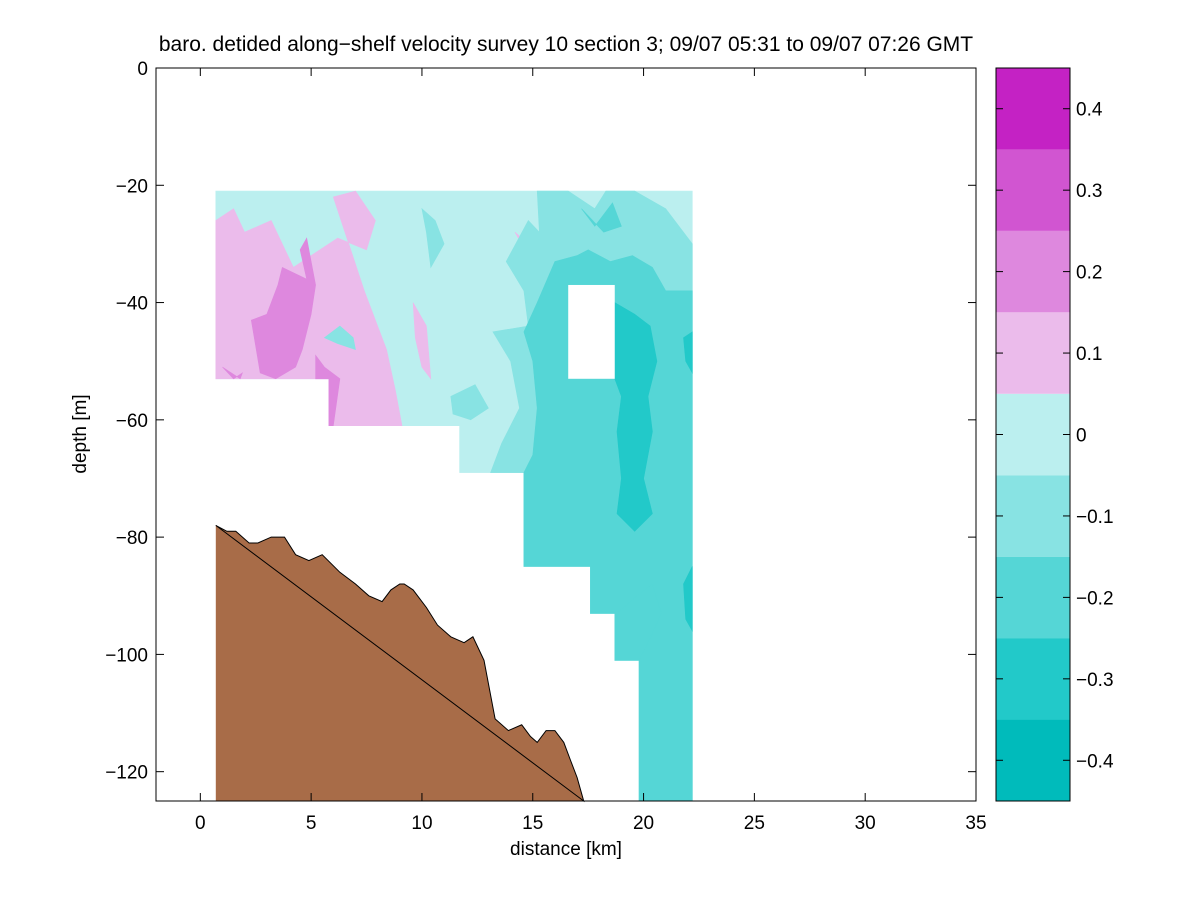  I want to click on colorbar-tick-label: 0, so click(1081, 436).